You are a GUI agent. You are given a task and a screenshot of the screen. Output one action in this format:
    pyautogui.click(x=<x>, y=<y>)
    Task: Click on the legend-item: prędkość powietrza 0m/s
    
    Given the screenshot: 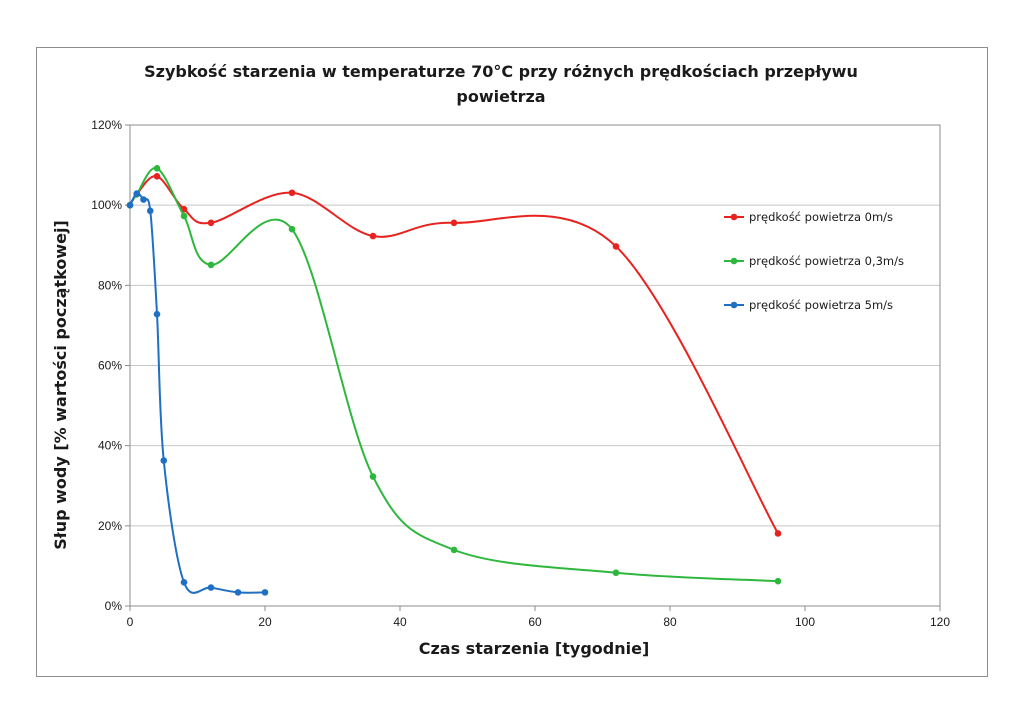 What is the action you would take?
    pyautogui.click(x=808, y=217)
    